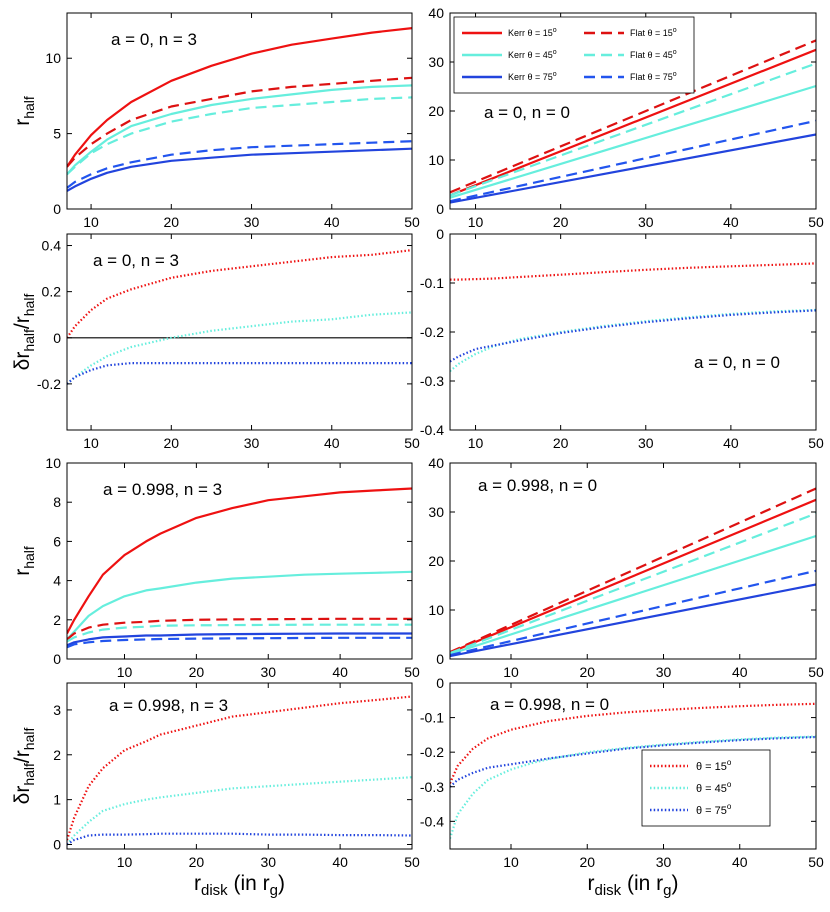 The image size is (830, 912). Describe the element at coordinates (532, 54) in the screenshot. I see `legend-label: Kerr θ = 45o` at that location.